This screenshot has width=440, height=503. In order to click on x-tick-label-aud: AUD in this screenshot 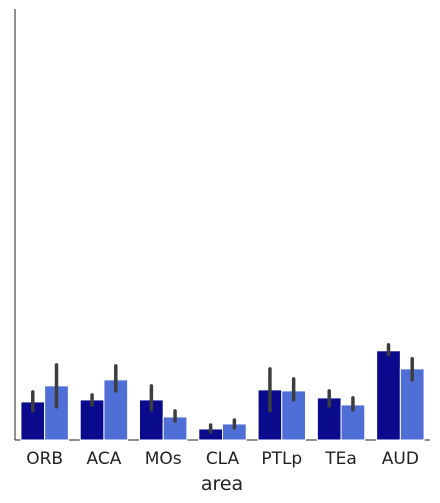, I will do `click(400, 459)`.